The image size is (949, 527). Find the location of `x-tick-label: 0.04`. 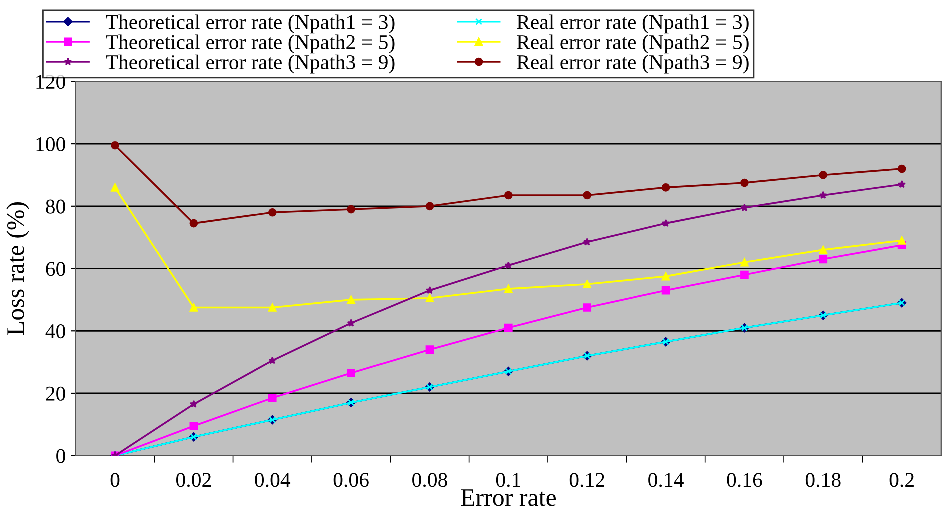

x-tick-label: 0.04 is located at coordinates (273, 480).